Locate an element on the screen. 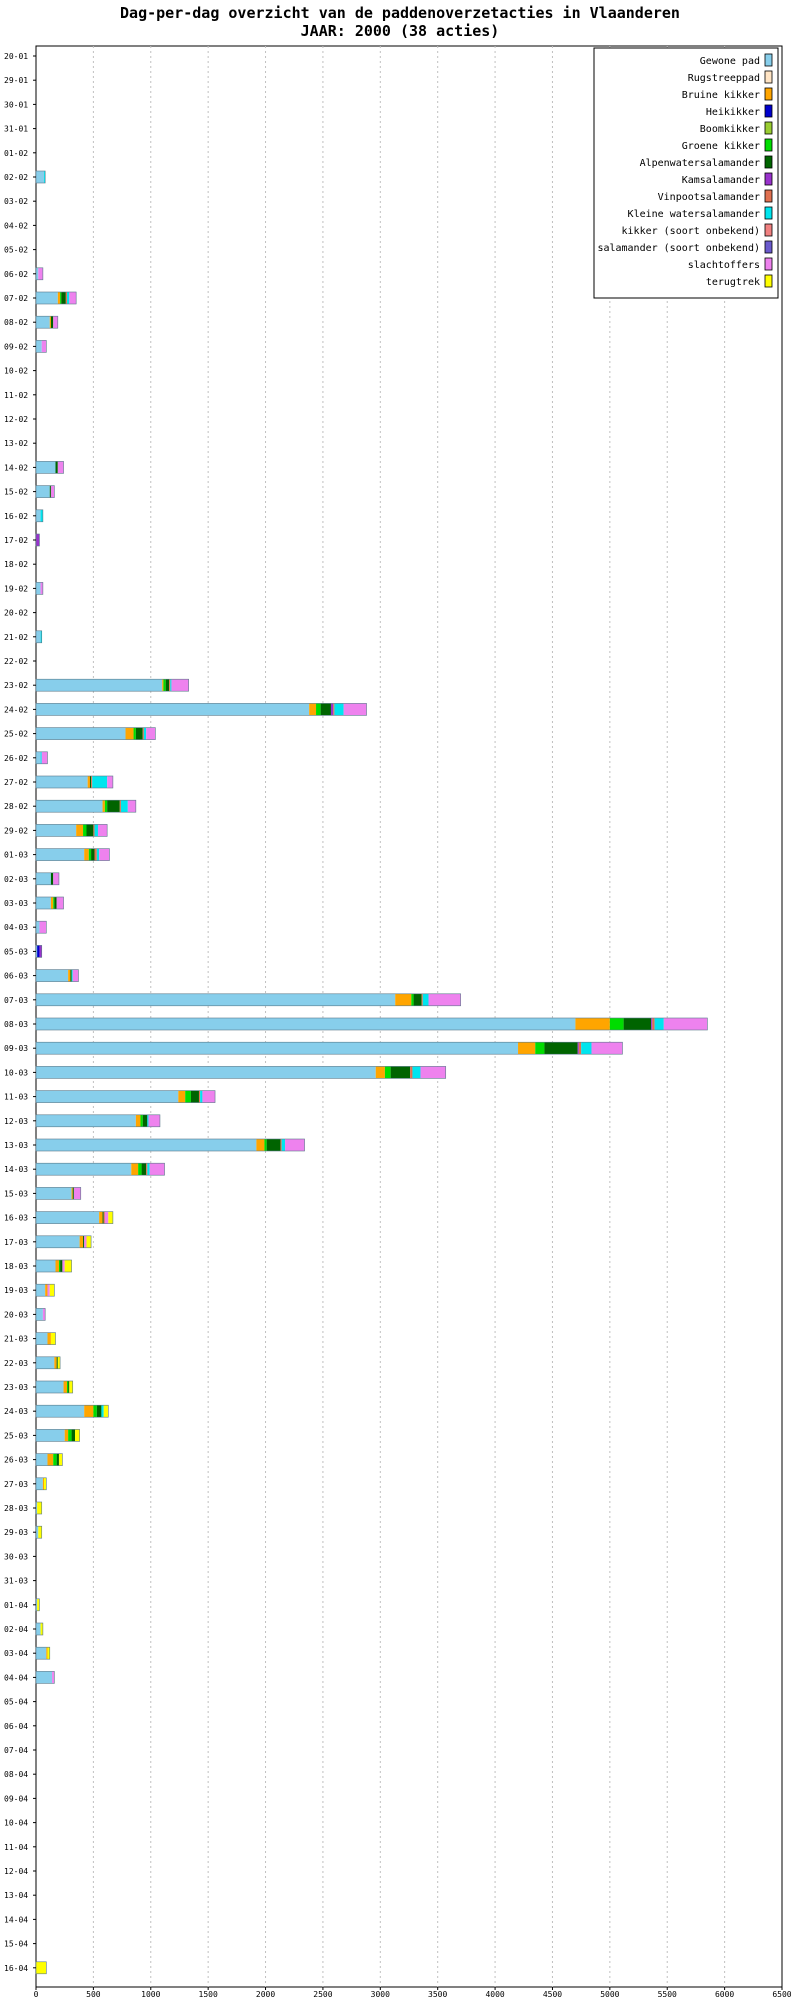 The width and height of the screenshot is (800, 2000). y-tick-label: 11-02 is located at coordinates (16, 395).